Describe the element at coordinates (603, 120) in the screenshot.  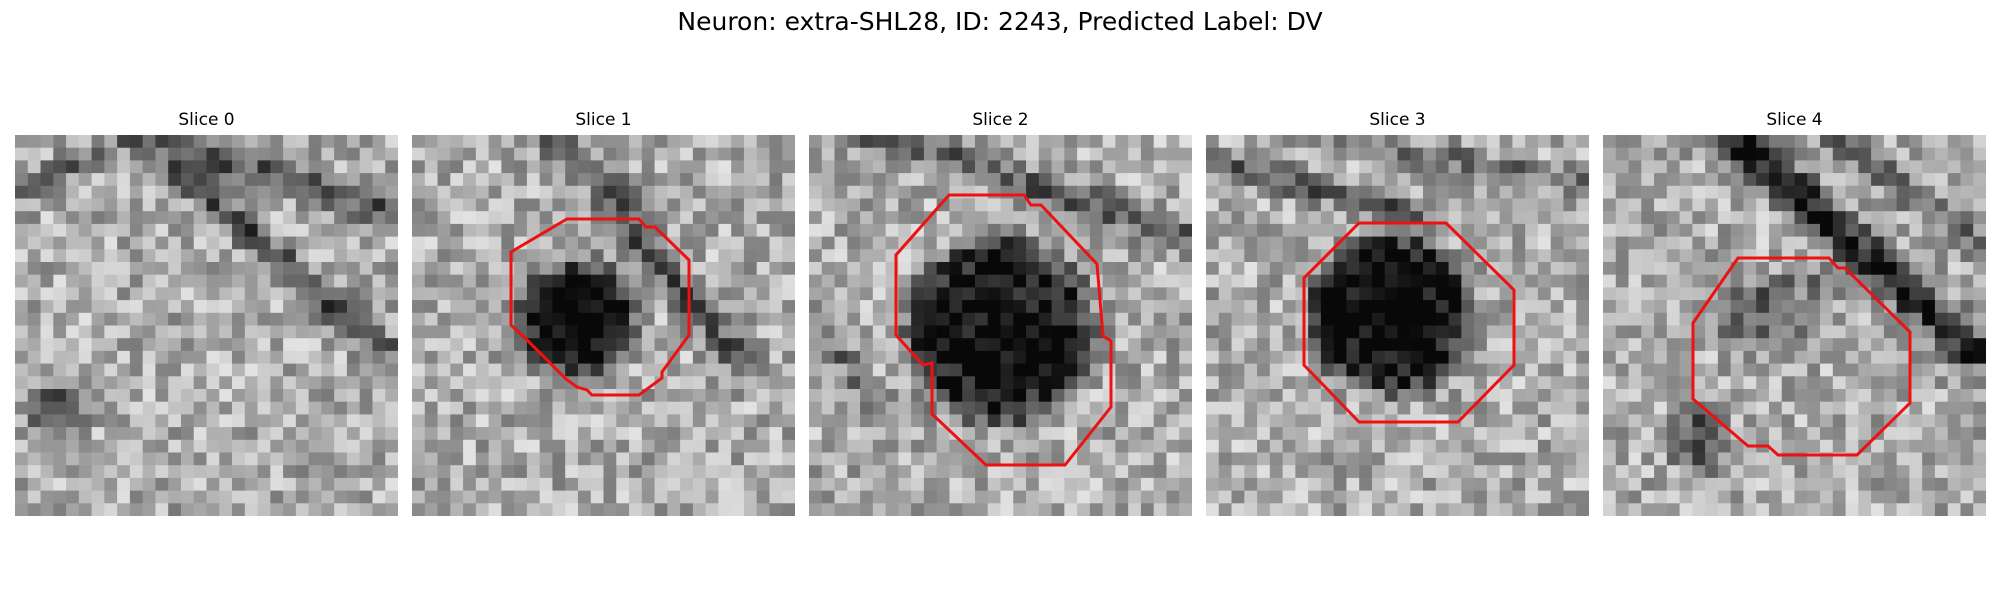
I see `slice-title: Slice 1` at that location.